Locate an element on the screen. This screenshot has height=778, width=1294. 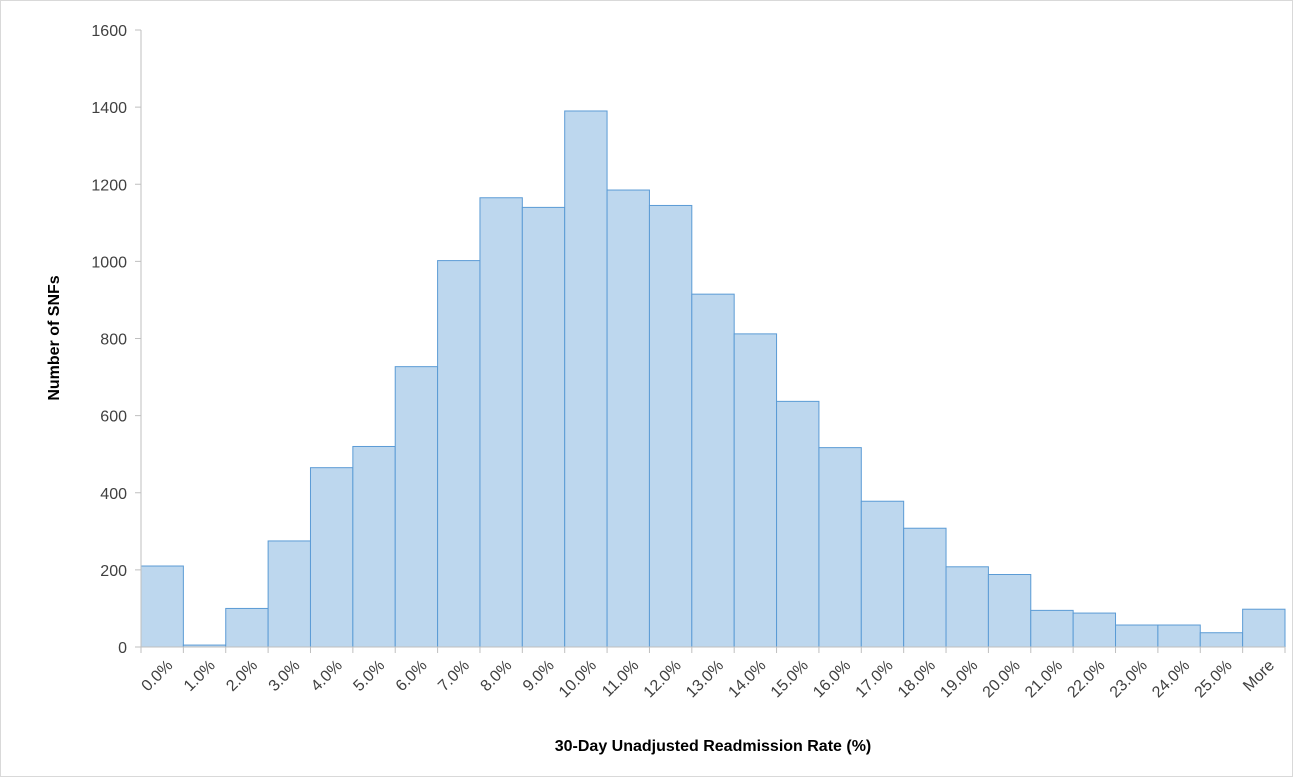
y-tick-label: 1600 is located at coordinates (109, 31).